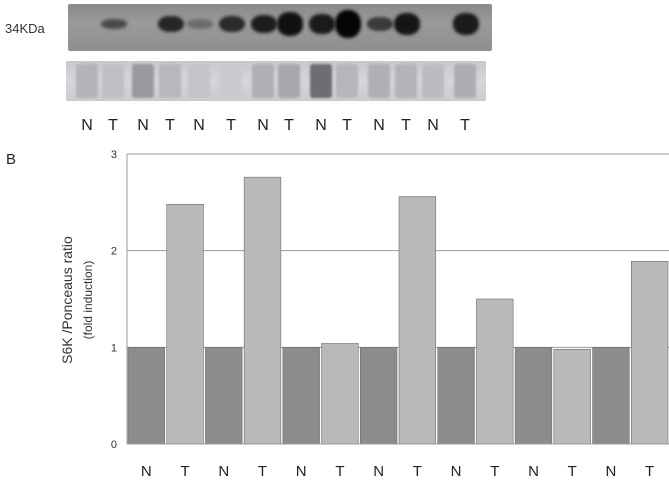 The image size is (669, 483). Describe the element at coordinates (11, 159) in the screenshot. I see `panel-b-label: B` at that location.